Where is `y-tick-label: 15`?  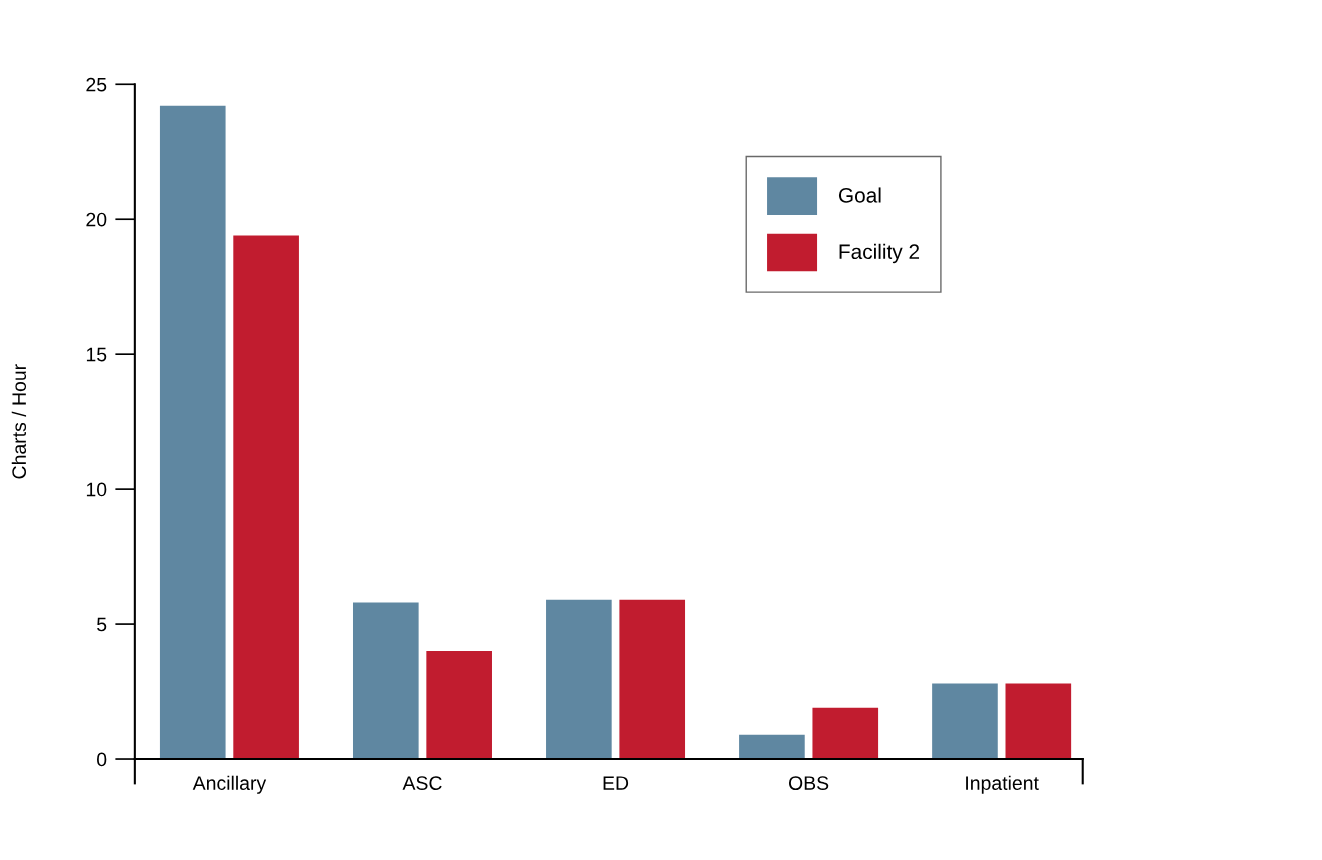
y-tick-label: 15 is located at coordinates (96, 354).